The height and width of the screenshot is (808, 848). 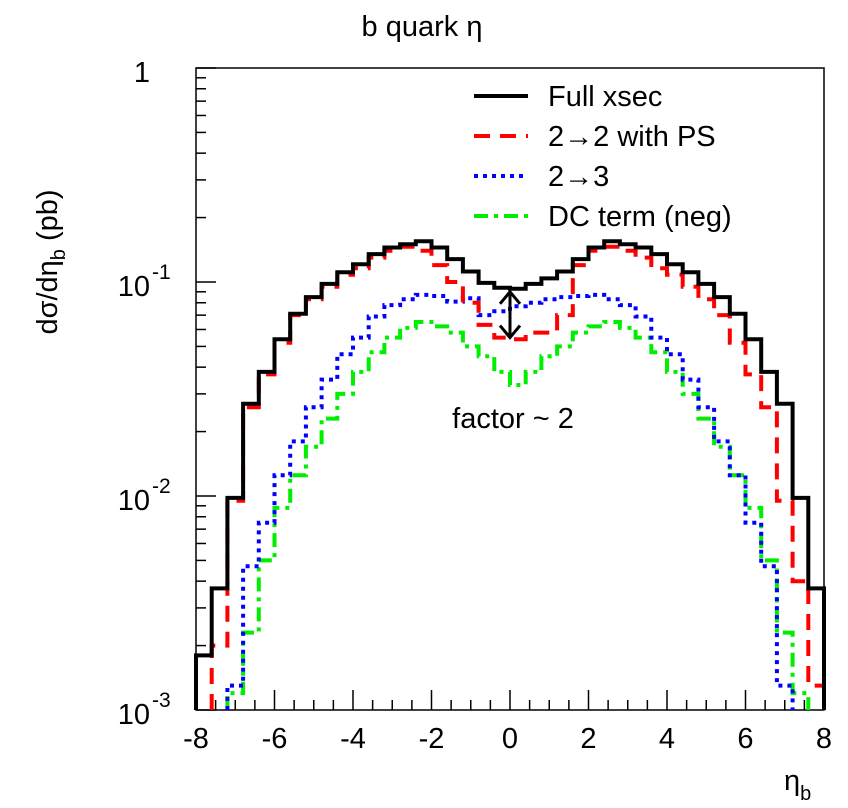 I want to click on y-axis-label-sub: b, so click(x=59, y=254).